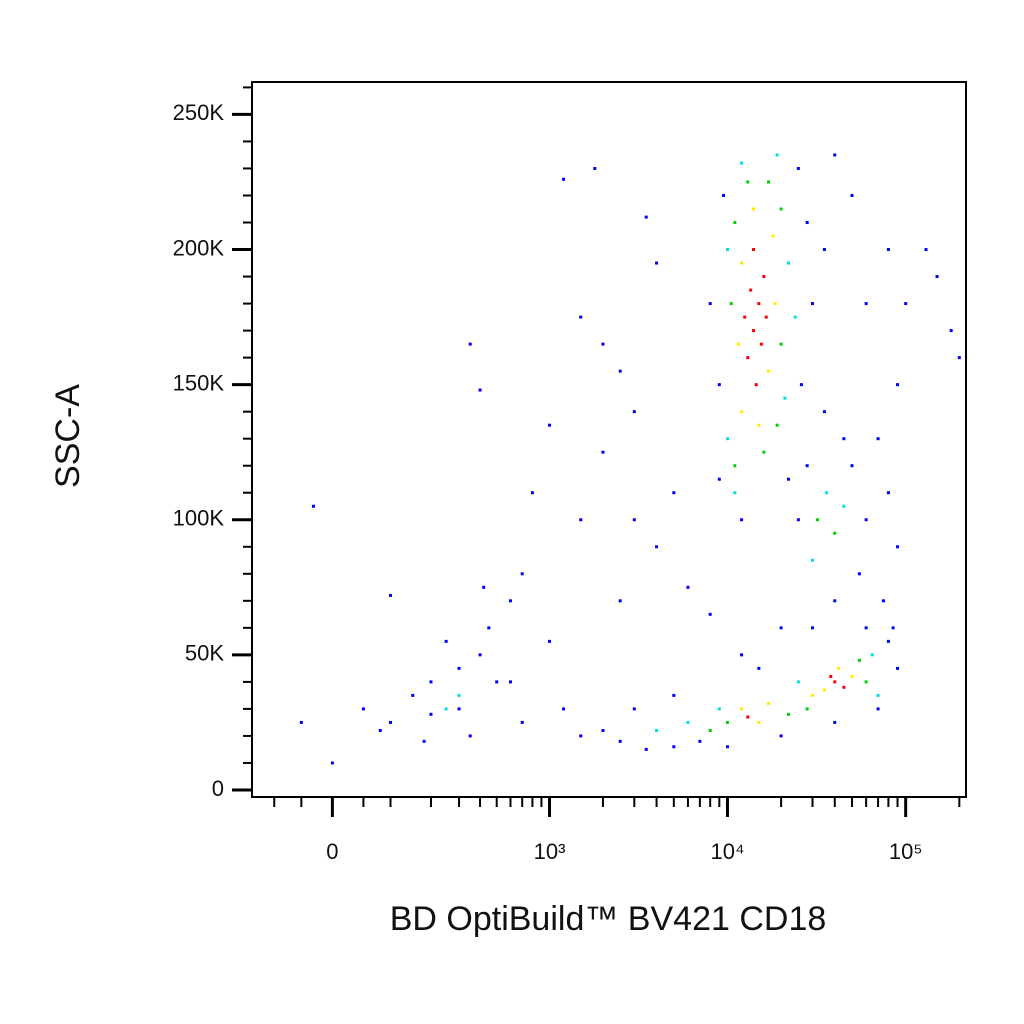 The height and width of the screenshot is (1024, 1024). Describe the element at coordinates (204, 653) in the screenshot. I see `y-tick-label: 50K` at that location.